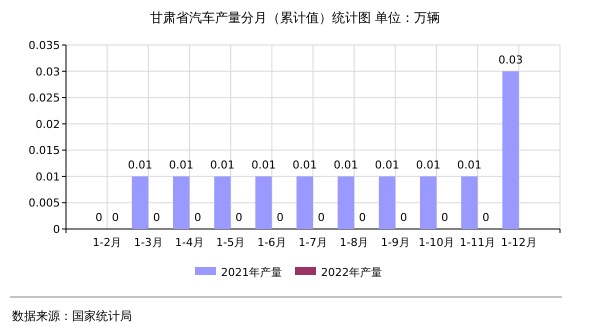  I want to click on x-tick-label: 1-2月, so click(107, 242).